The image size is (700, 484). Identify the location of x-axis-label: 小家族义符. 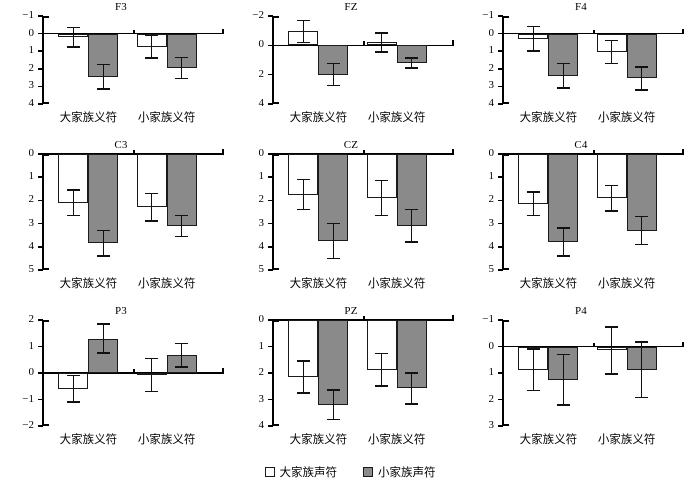
(166, 439).